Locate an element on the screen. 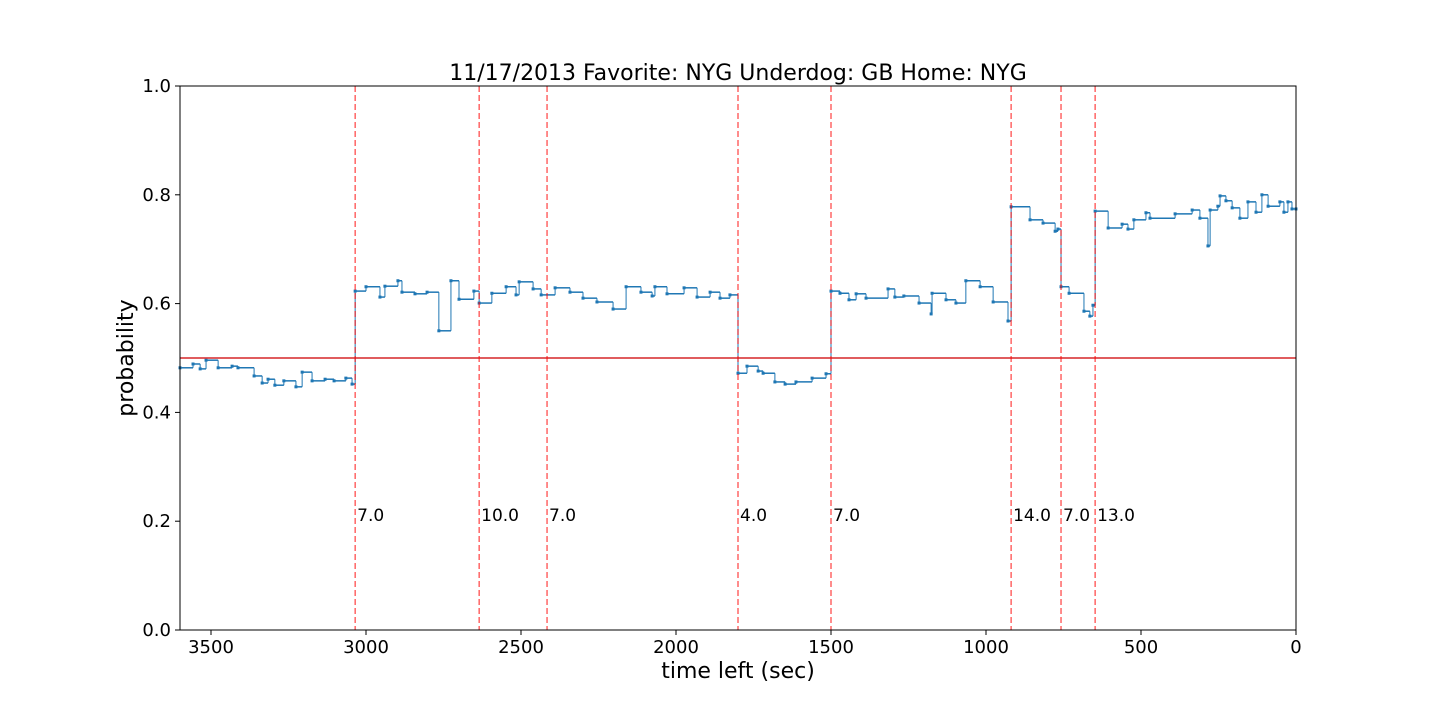  x-tick-label: 0 is located at coordinates (1295, 647).